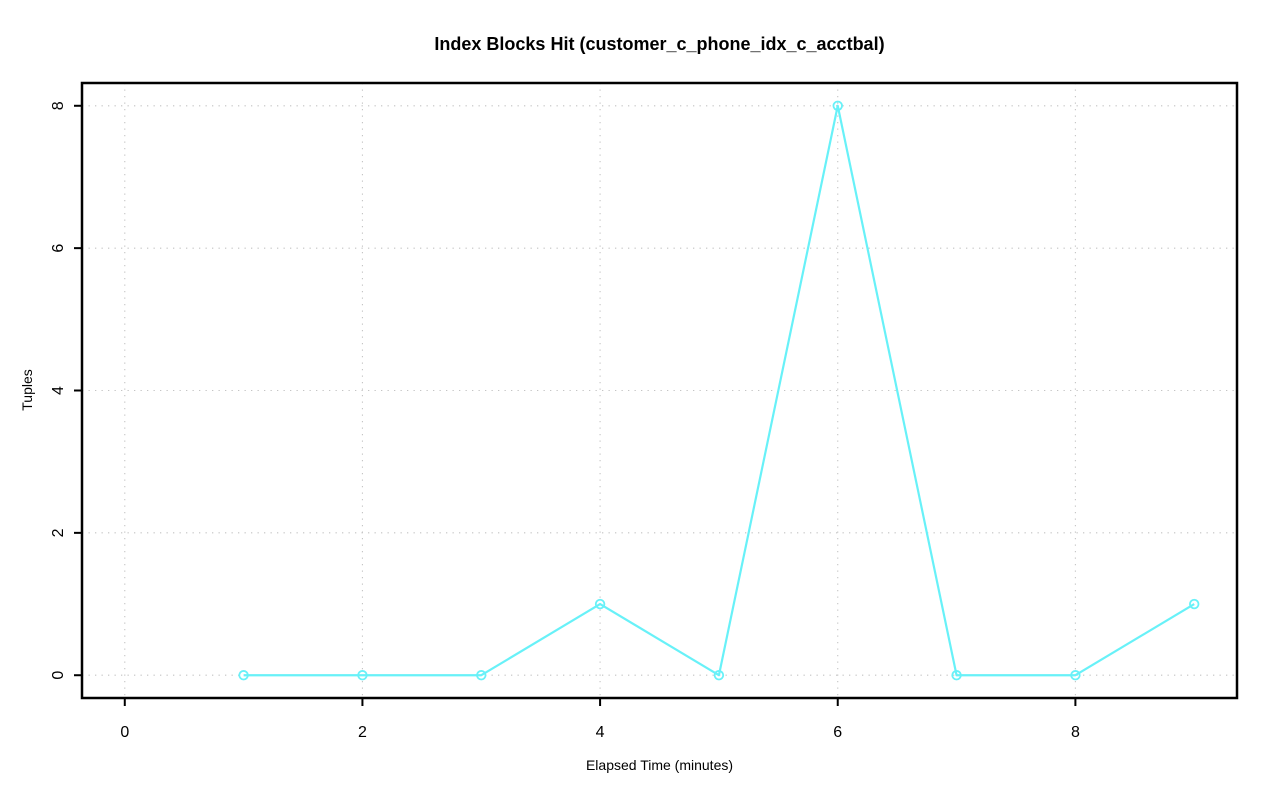 This screenshot has width=1280, height=801. I want to click on x-axis-label: Elapsed Time (minutes), so click(659, 765).